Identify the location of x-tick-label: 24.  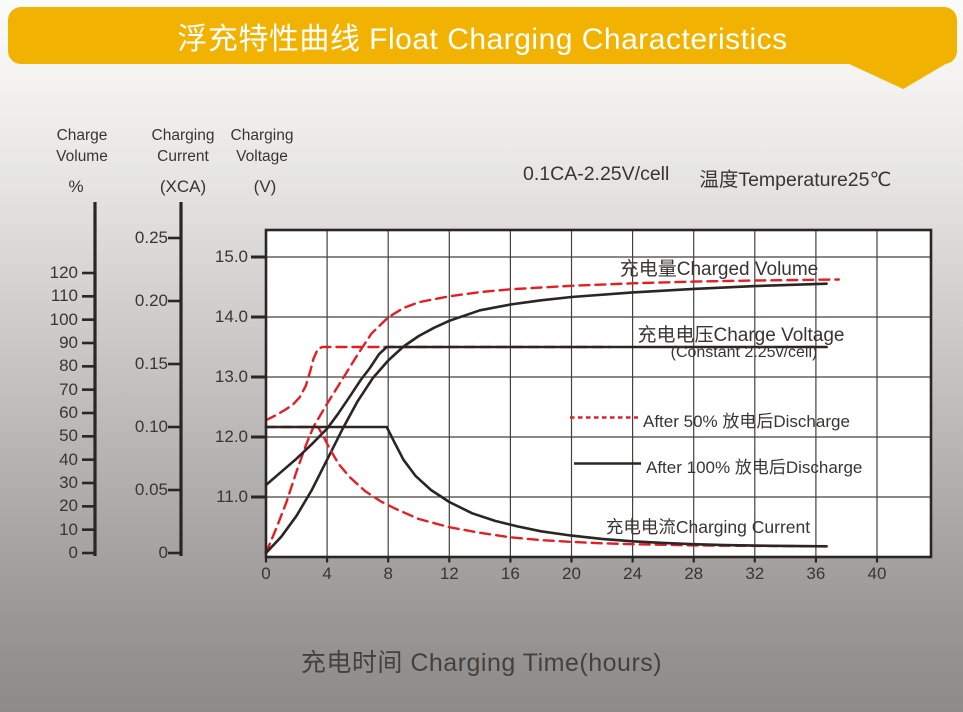
(633, 573).